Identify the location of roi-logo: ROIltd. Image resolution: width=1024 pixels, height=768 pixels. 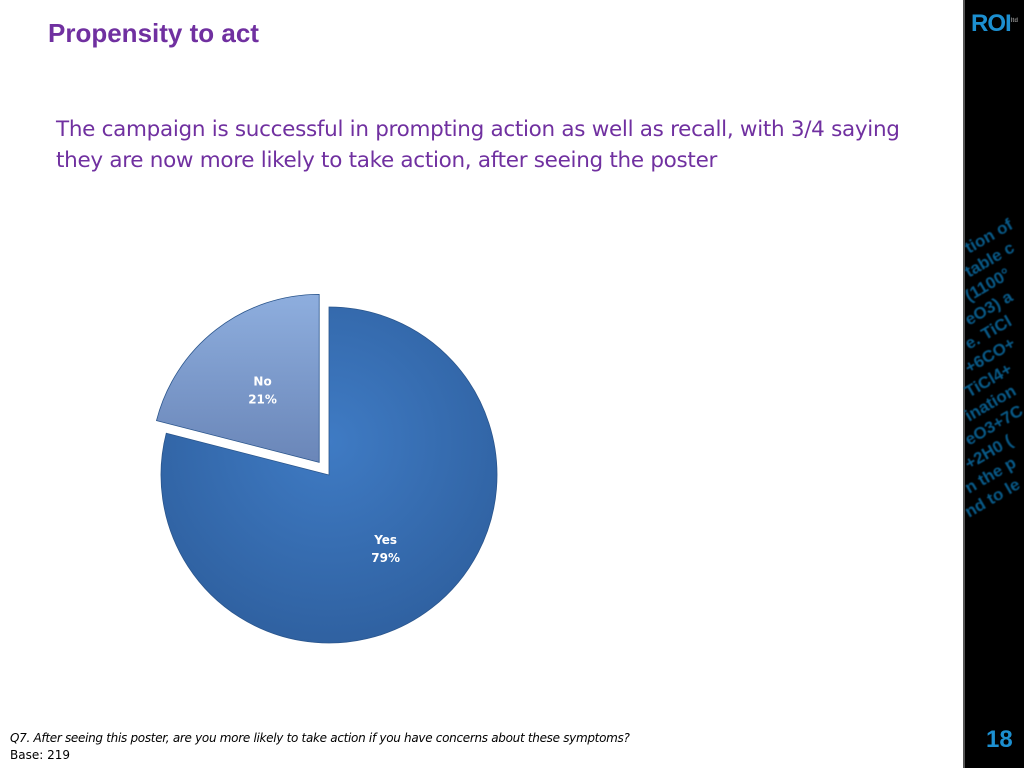
(995, 23).